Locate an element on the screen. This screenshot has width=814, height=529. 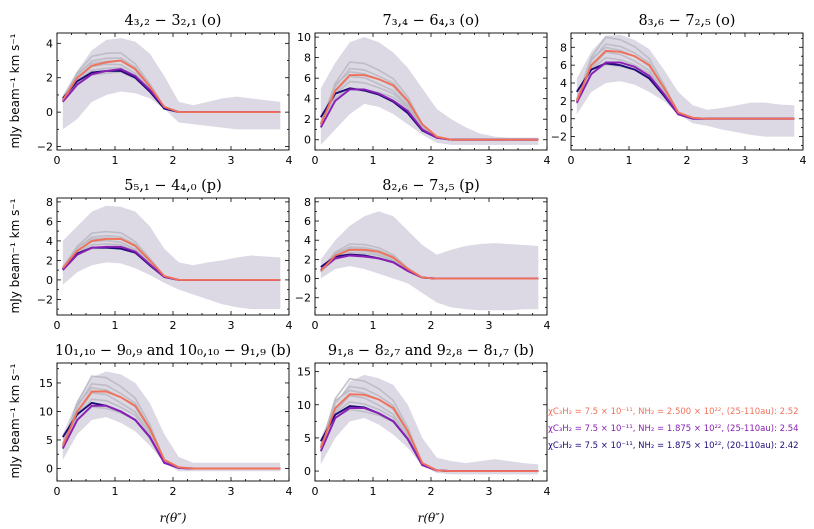
panel-title: 8₃,₆ − 7₂,₅ (o) is located at coordinates (687, 21).